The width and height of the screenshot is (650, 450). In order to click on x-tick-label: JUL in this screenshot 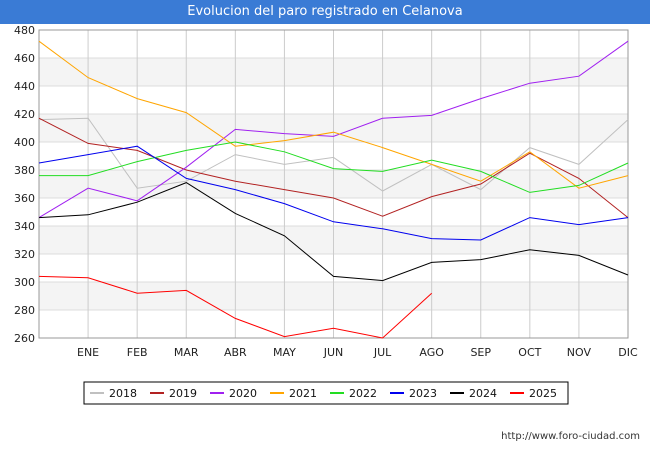, I will do `click(382, 352)`.